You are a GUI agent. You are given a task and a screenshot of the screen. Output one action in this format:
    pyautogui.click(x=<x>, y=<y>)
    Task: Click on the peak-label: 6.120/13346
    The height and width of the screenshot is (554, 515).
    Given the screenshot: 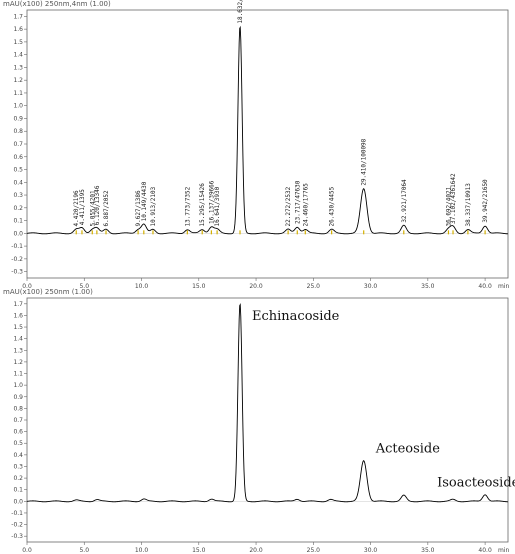 What is the action you would take?
    pyautogui.click(x=97, y=205)
    